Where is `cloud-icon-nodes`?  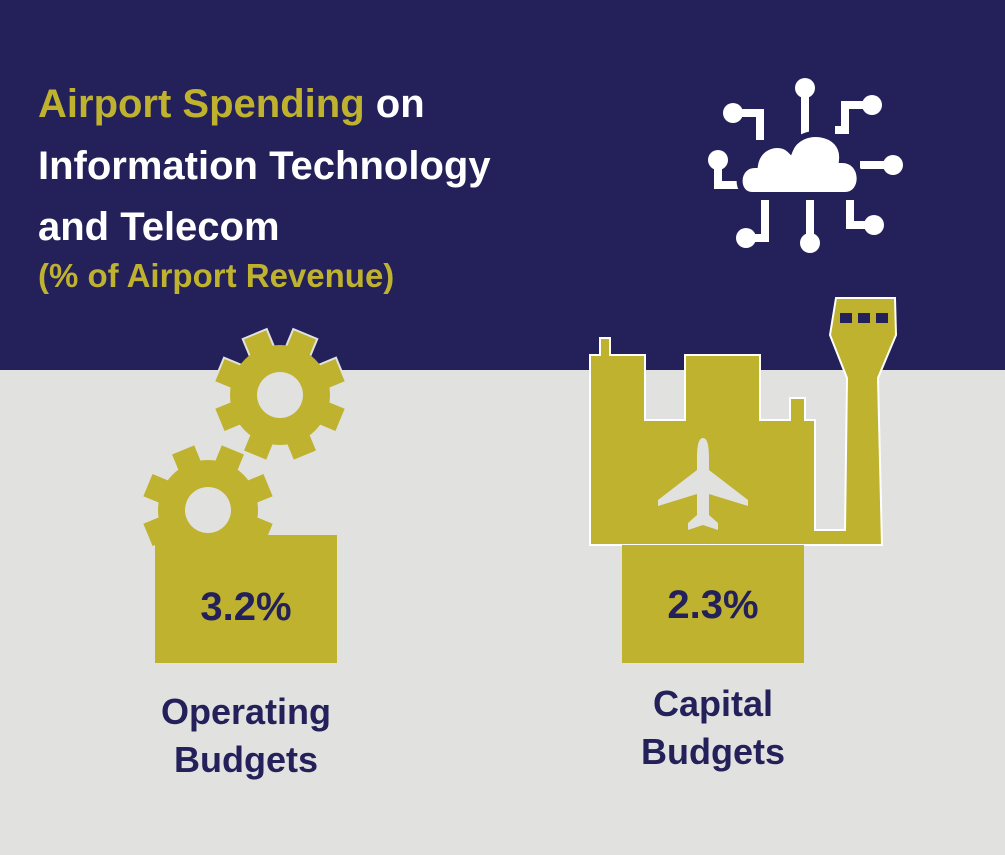
cloud-icon-nodes is located at coordinates (805, 165).